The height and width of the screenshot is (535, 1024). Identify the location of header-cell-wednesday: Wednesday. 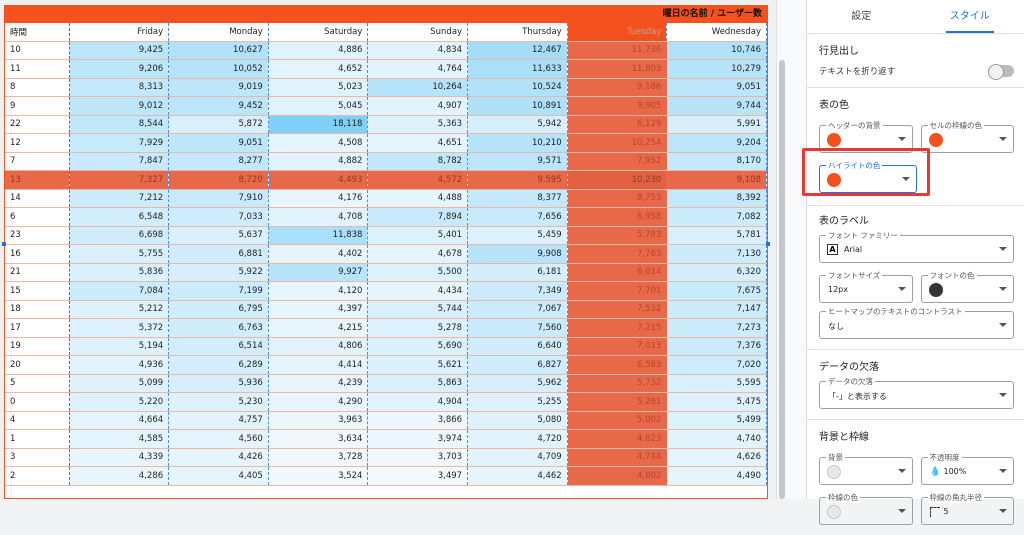
(717, 32).